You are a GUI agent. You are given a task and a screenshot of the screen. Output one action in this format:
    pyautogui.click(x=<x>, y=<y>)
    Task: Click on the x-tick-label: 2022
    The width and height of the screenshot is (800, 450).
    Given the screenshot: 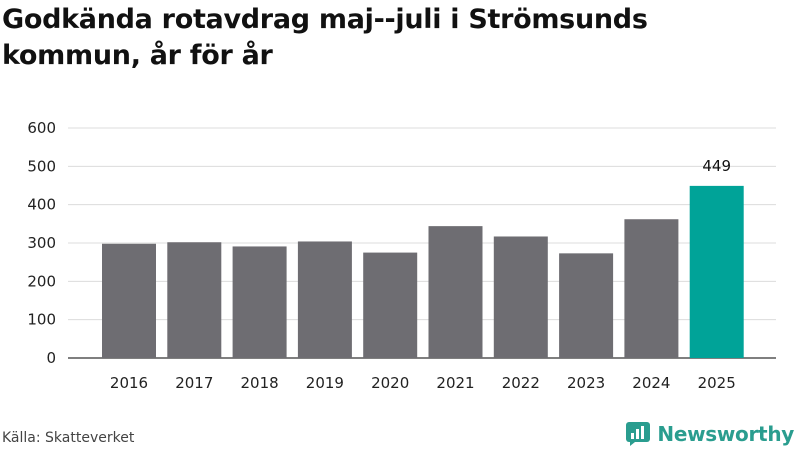 What is the action you would take?
    pyautogui.click(x=521, y=383)
    